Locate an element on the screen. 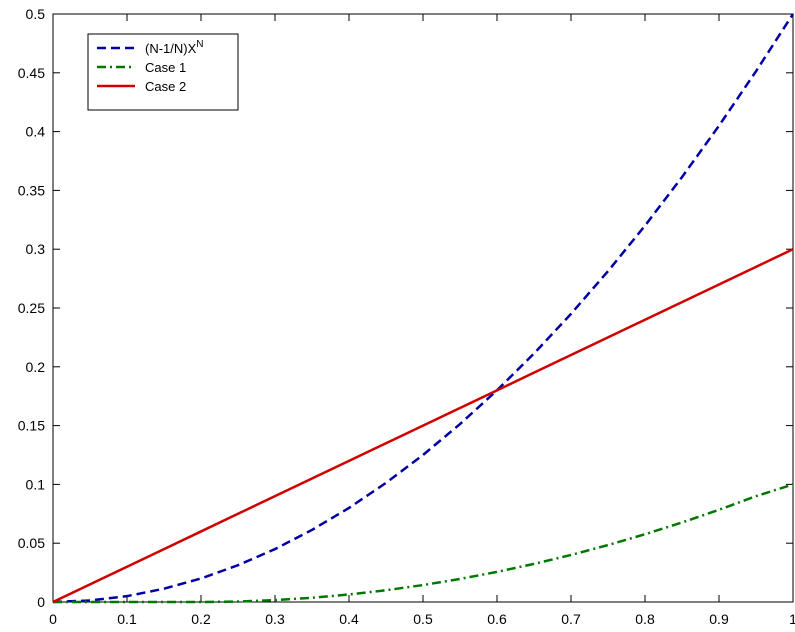  x-tick-label: 0.6 is located at coordinates (497, 619).